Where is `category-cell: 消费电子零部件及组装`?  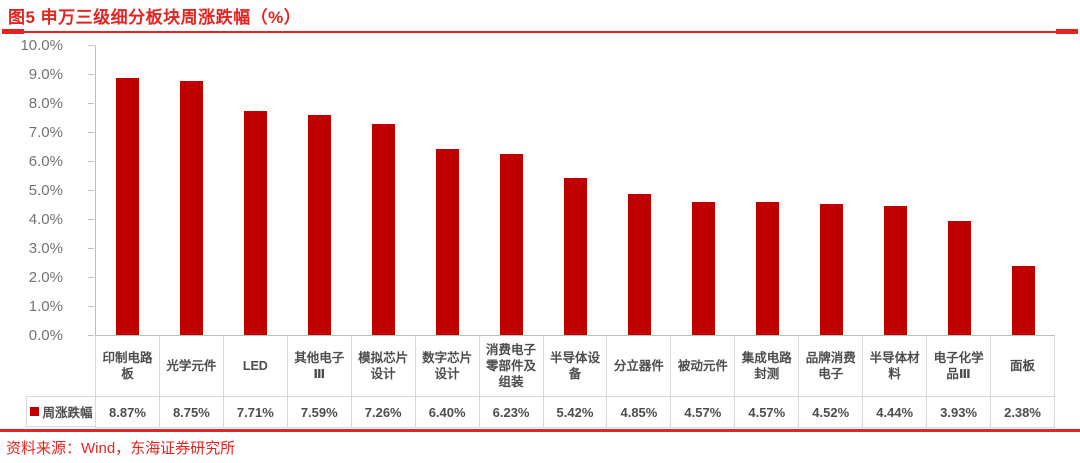
category-cell: 消费电子零部件及组装 is located at coordinates (511, 366).